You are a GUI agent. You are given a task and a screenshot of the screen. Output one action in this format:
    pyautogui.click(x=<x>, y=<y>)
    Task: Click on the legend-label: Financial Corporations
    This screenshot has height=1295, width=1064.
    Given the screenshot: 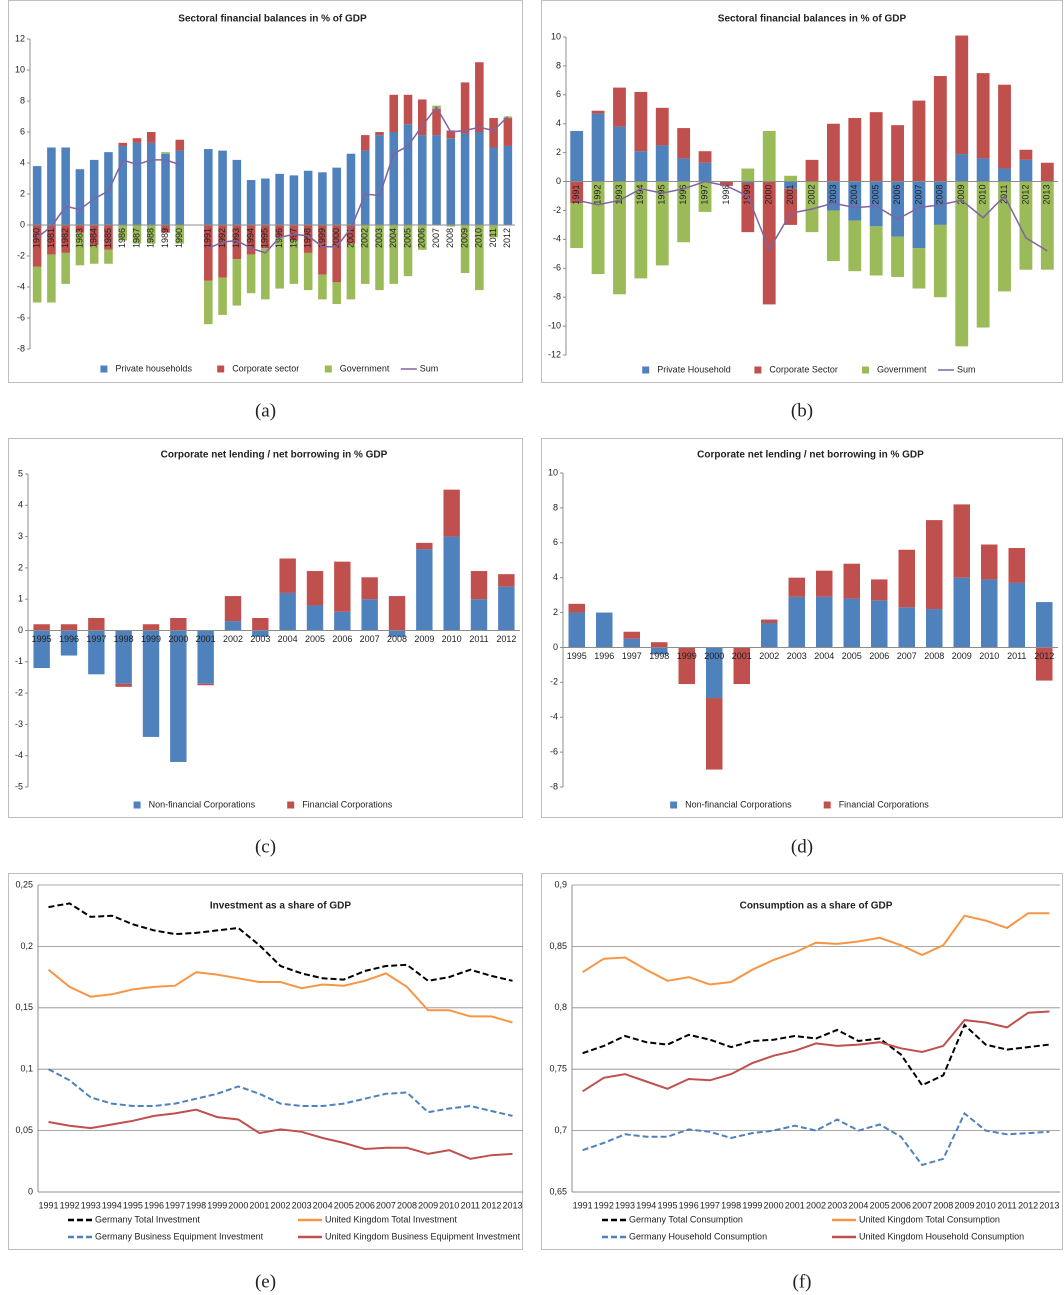 What is the action you would take?
    pyautogui.click(x=884, y=804)
    